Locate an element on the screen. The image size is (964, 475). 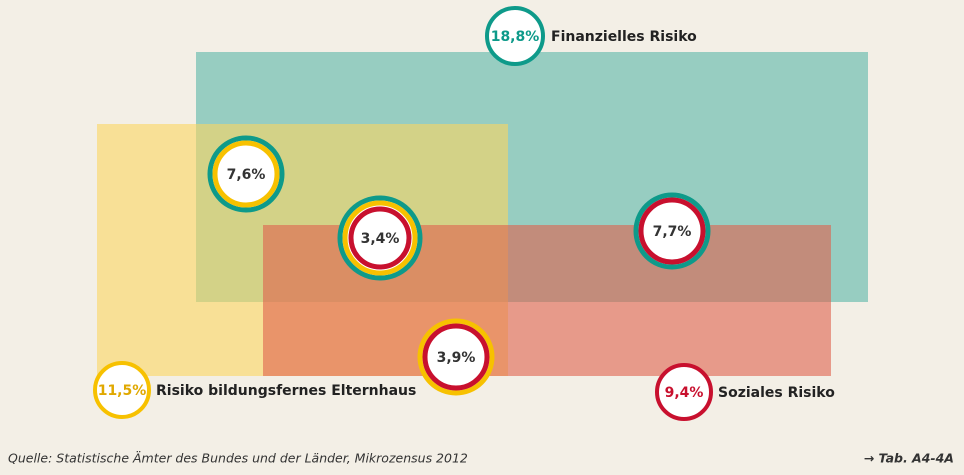
set-value: 9,4% is located at coordinates (684, 393).